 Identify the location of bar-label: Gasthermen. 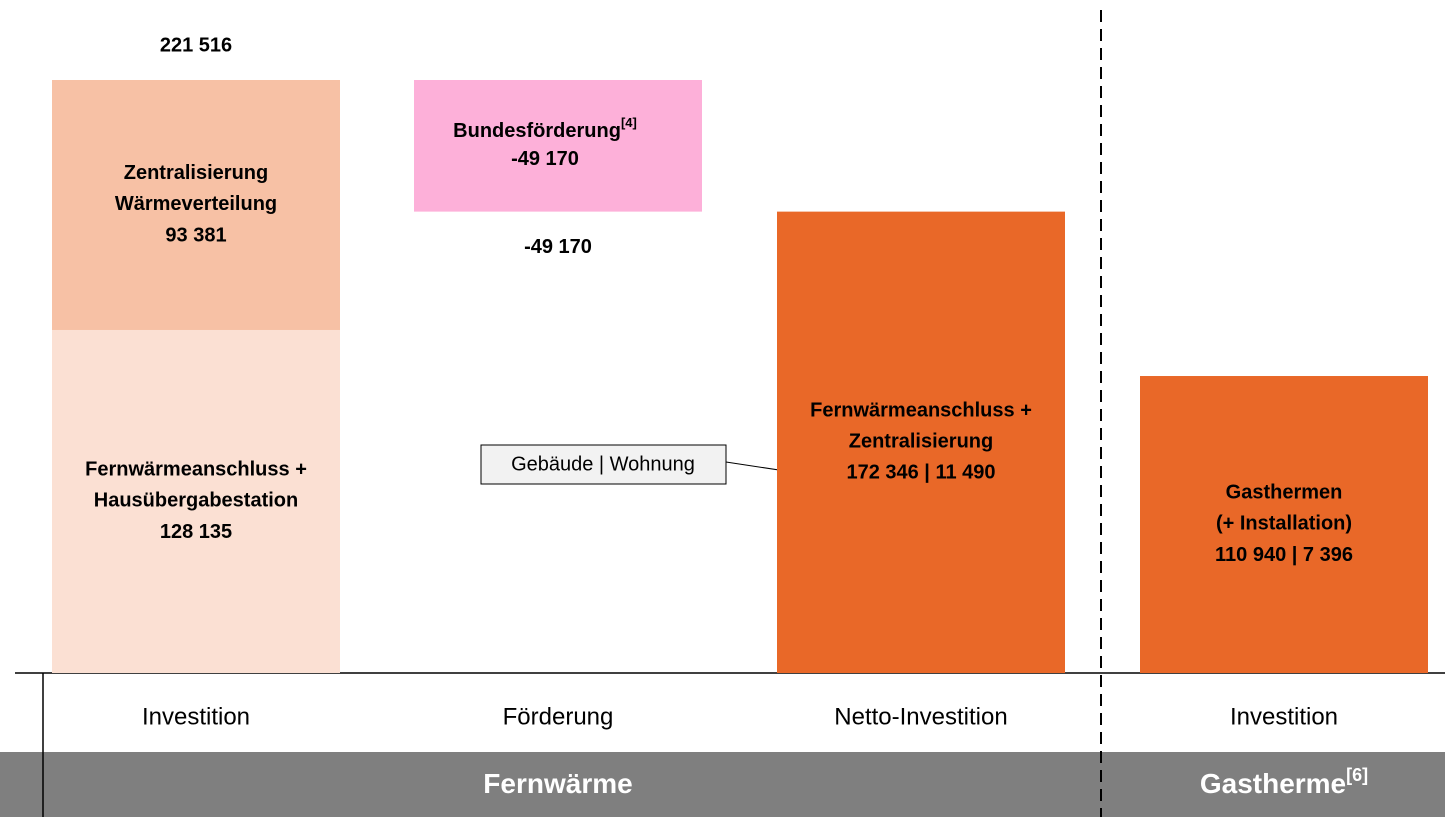
(1284, 493).